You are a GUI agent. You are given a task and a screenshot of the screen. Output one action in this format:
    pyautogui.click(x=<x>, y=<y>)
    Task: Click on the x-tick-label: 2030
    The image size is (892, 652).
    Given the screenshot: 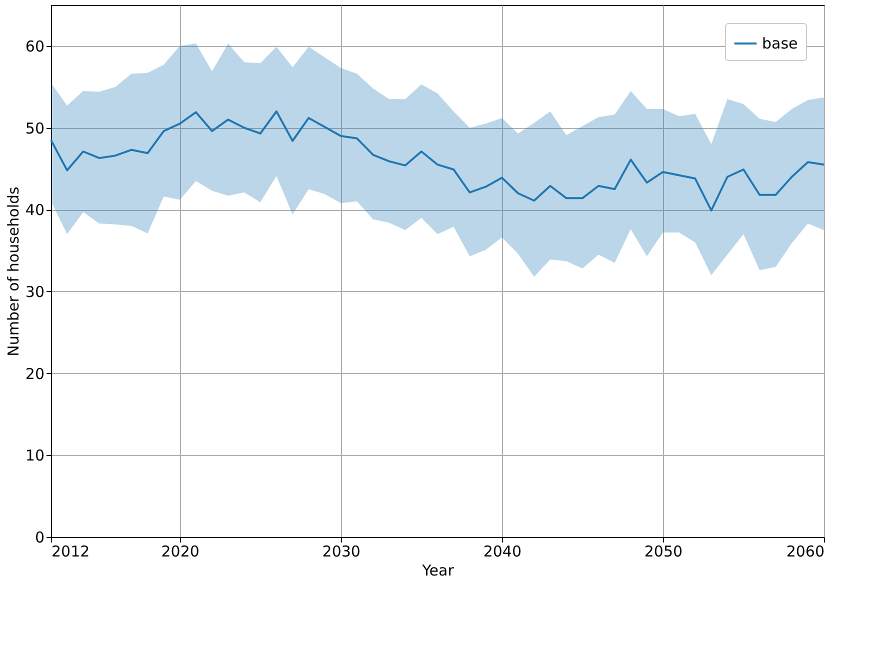 What is the action you would take?
    pyautogui.click(x=341, y=551)
    